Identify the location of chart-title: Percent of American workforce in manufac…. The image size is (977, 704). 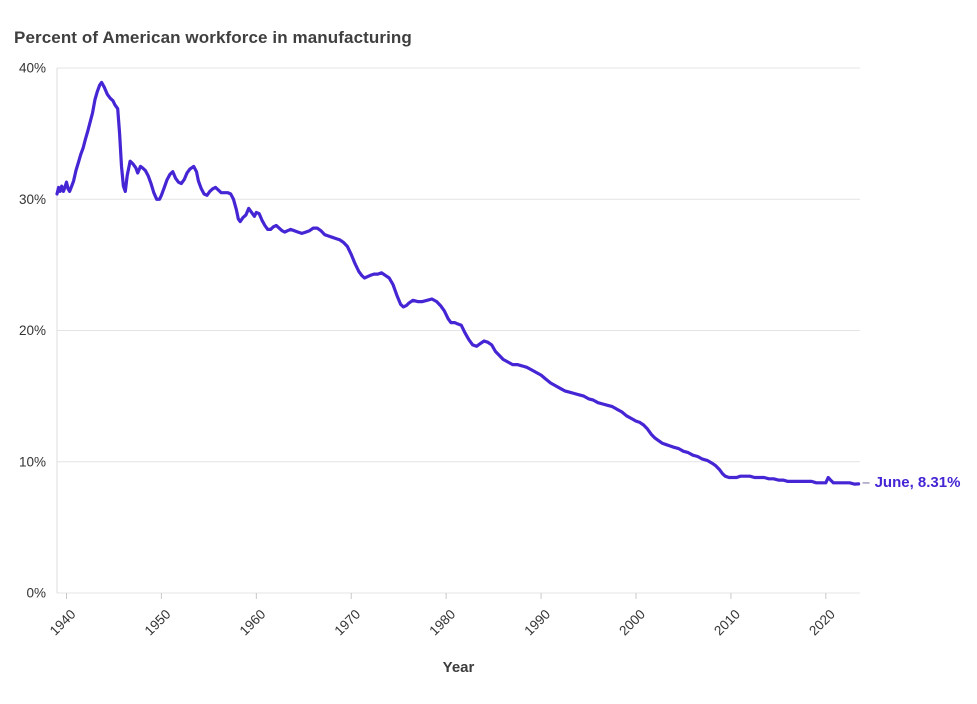
(213, 37).